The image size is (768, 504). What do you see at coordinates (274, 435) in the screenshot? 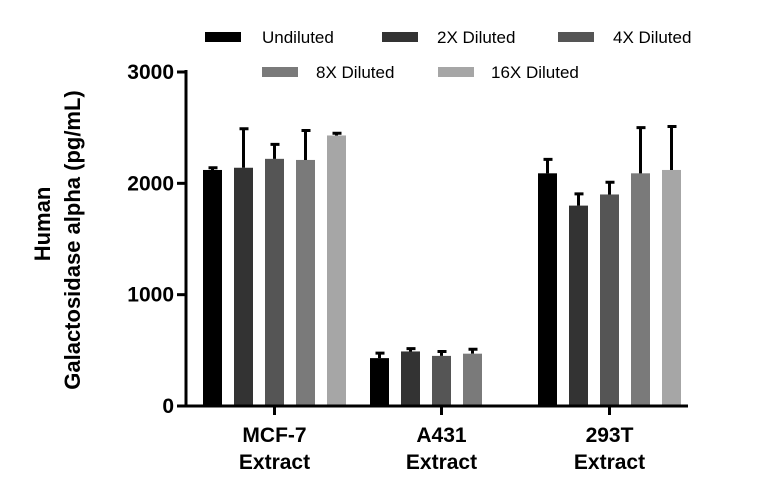
I see `x-tick-label-0-0: MCF-7` at bounding box center [274, 435].